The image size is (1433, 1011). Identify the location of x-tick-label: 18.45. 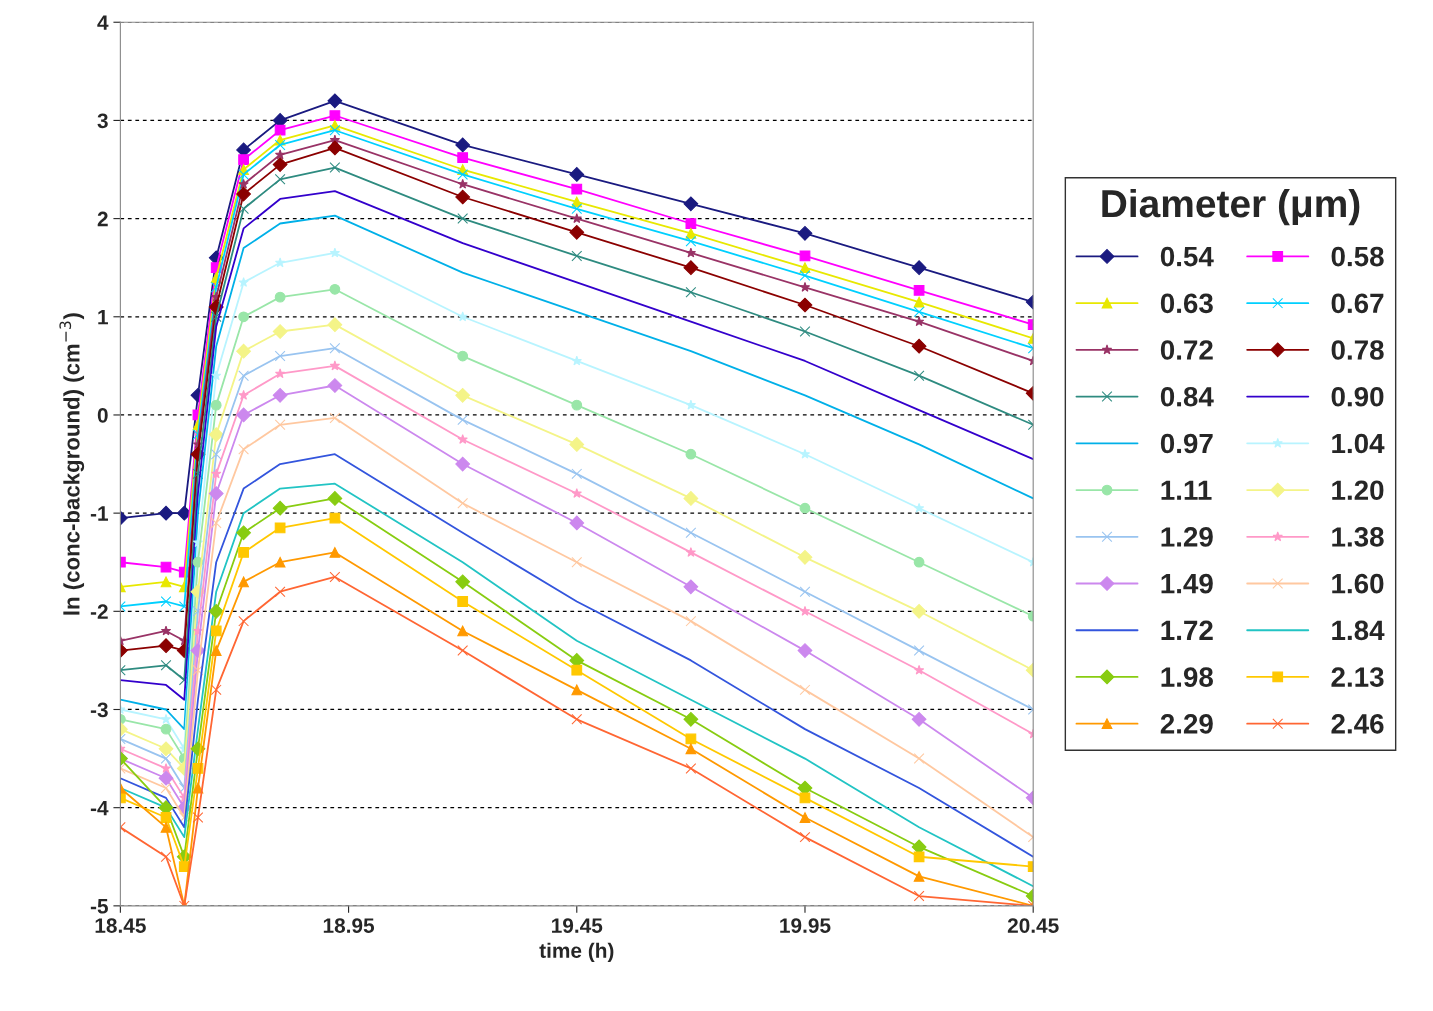
(120, 925).